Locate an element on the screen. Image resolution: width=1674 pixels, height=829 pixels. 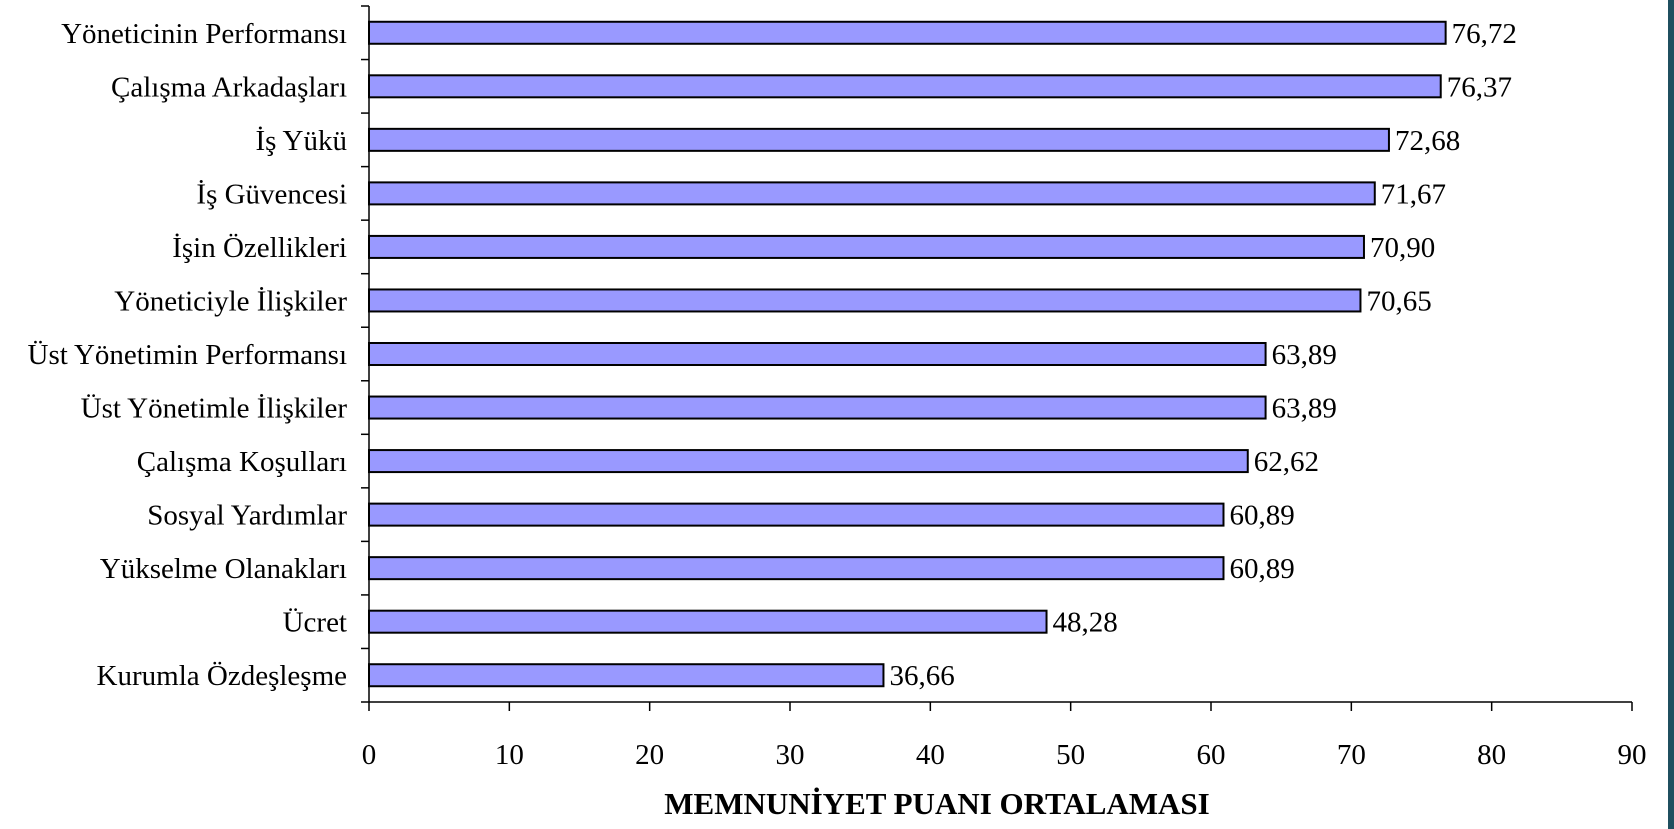
x-axis-ticks: 0 10 20 30 40 50 60 70 80 90 is located at coordinates (1004, 736).